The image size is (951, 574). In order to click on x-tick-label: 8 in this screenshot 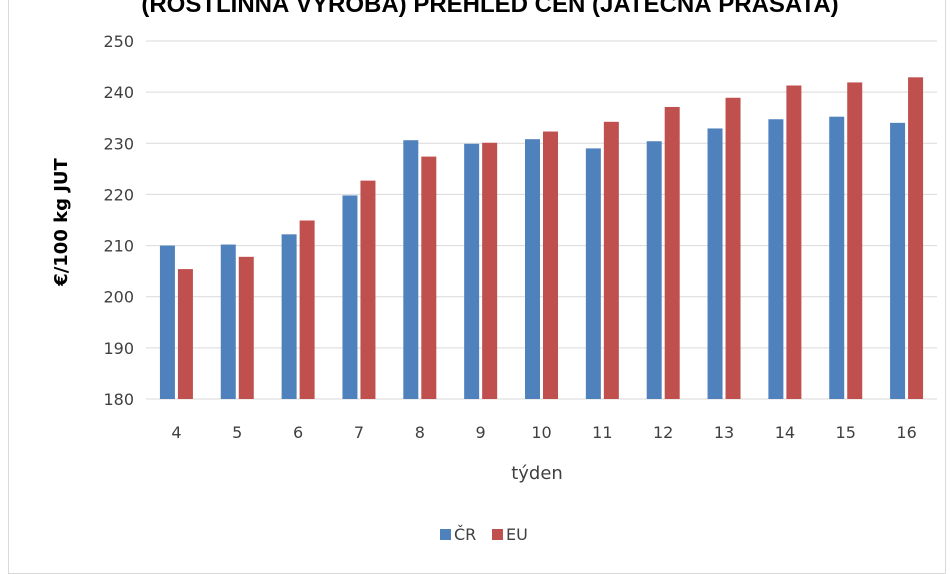, I will do `click(420, 432)`.